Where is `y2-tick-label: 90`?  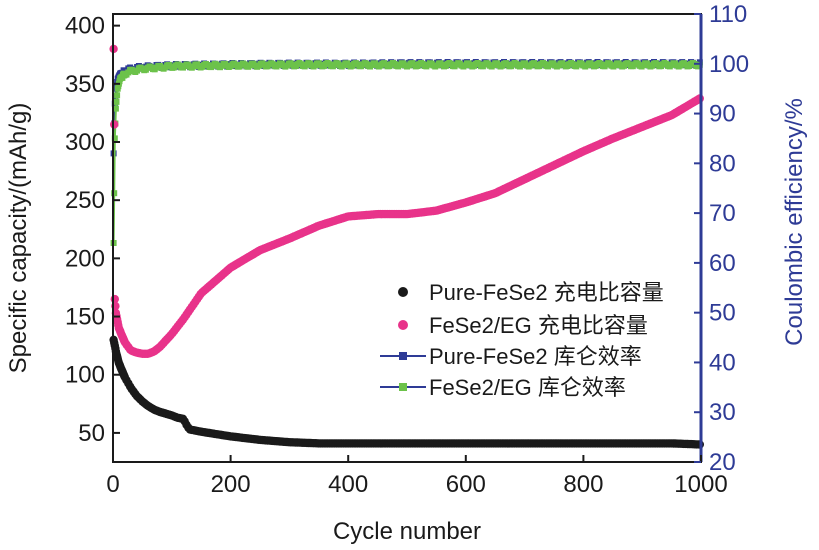
y2-tick-label: 90 is located at coordinates (722, 114).